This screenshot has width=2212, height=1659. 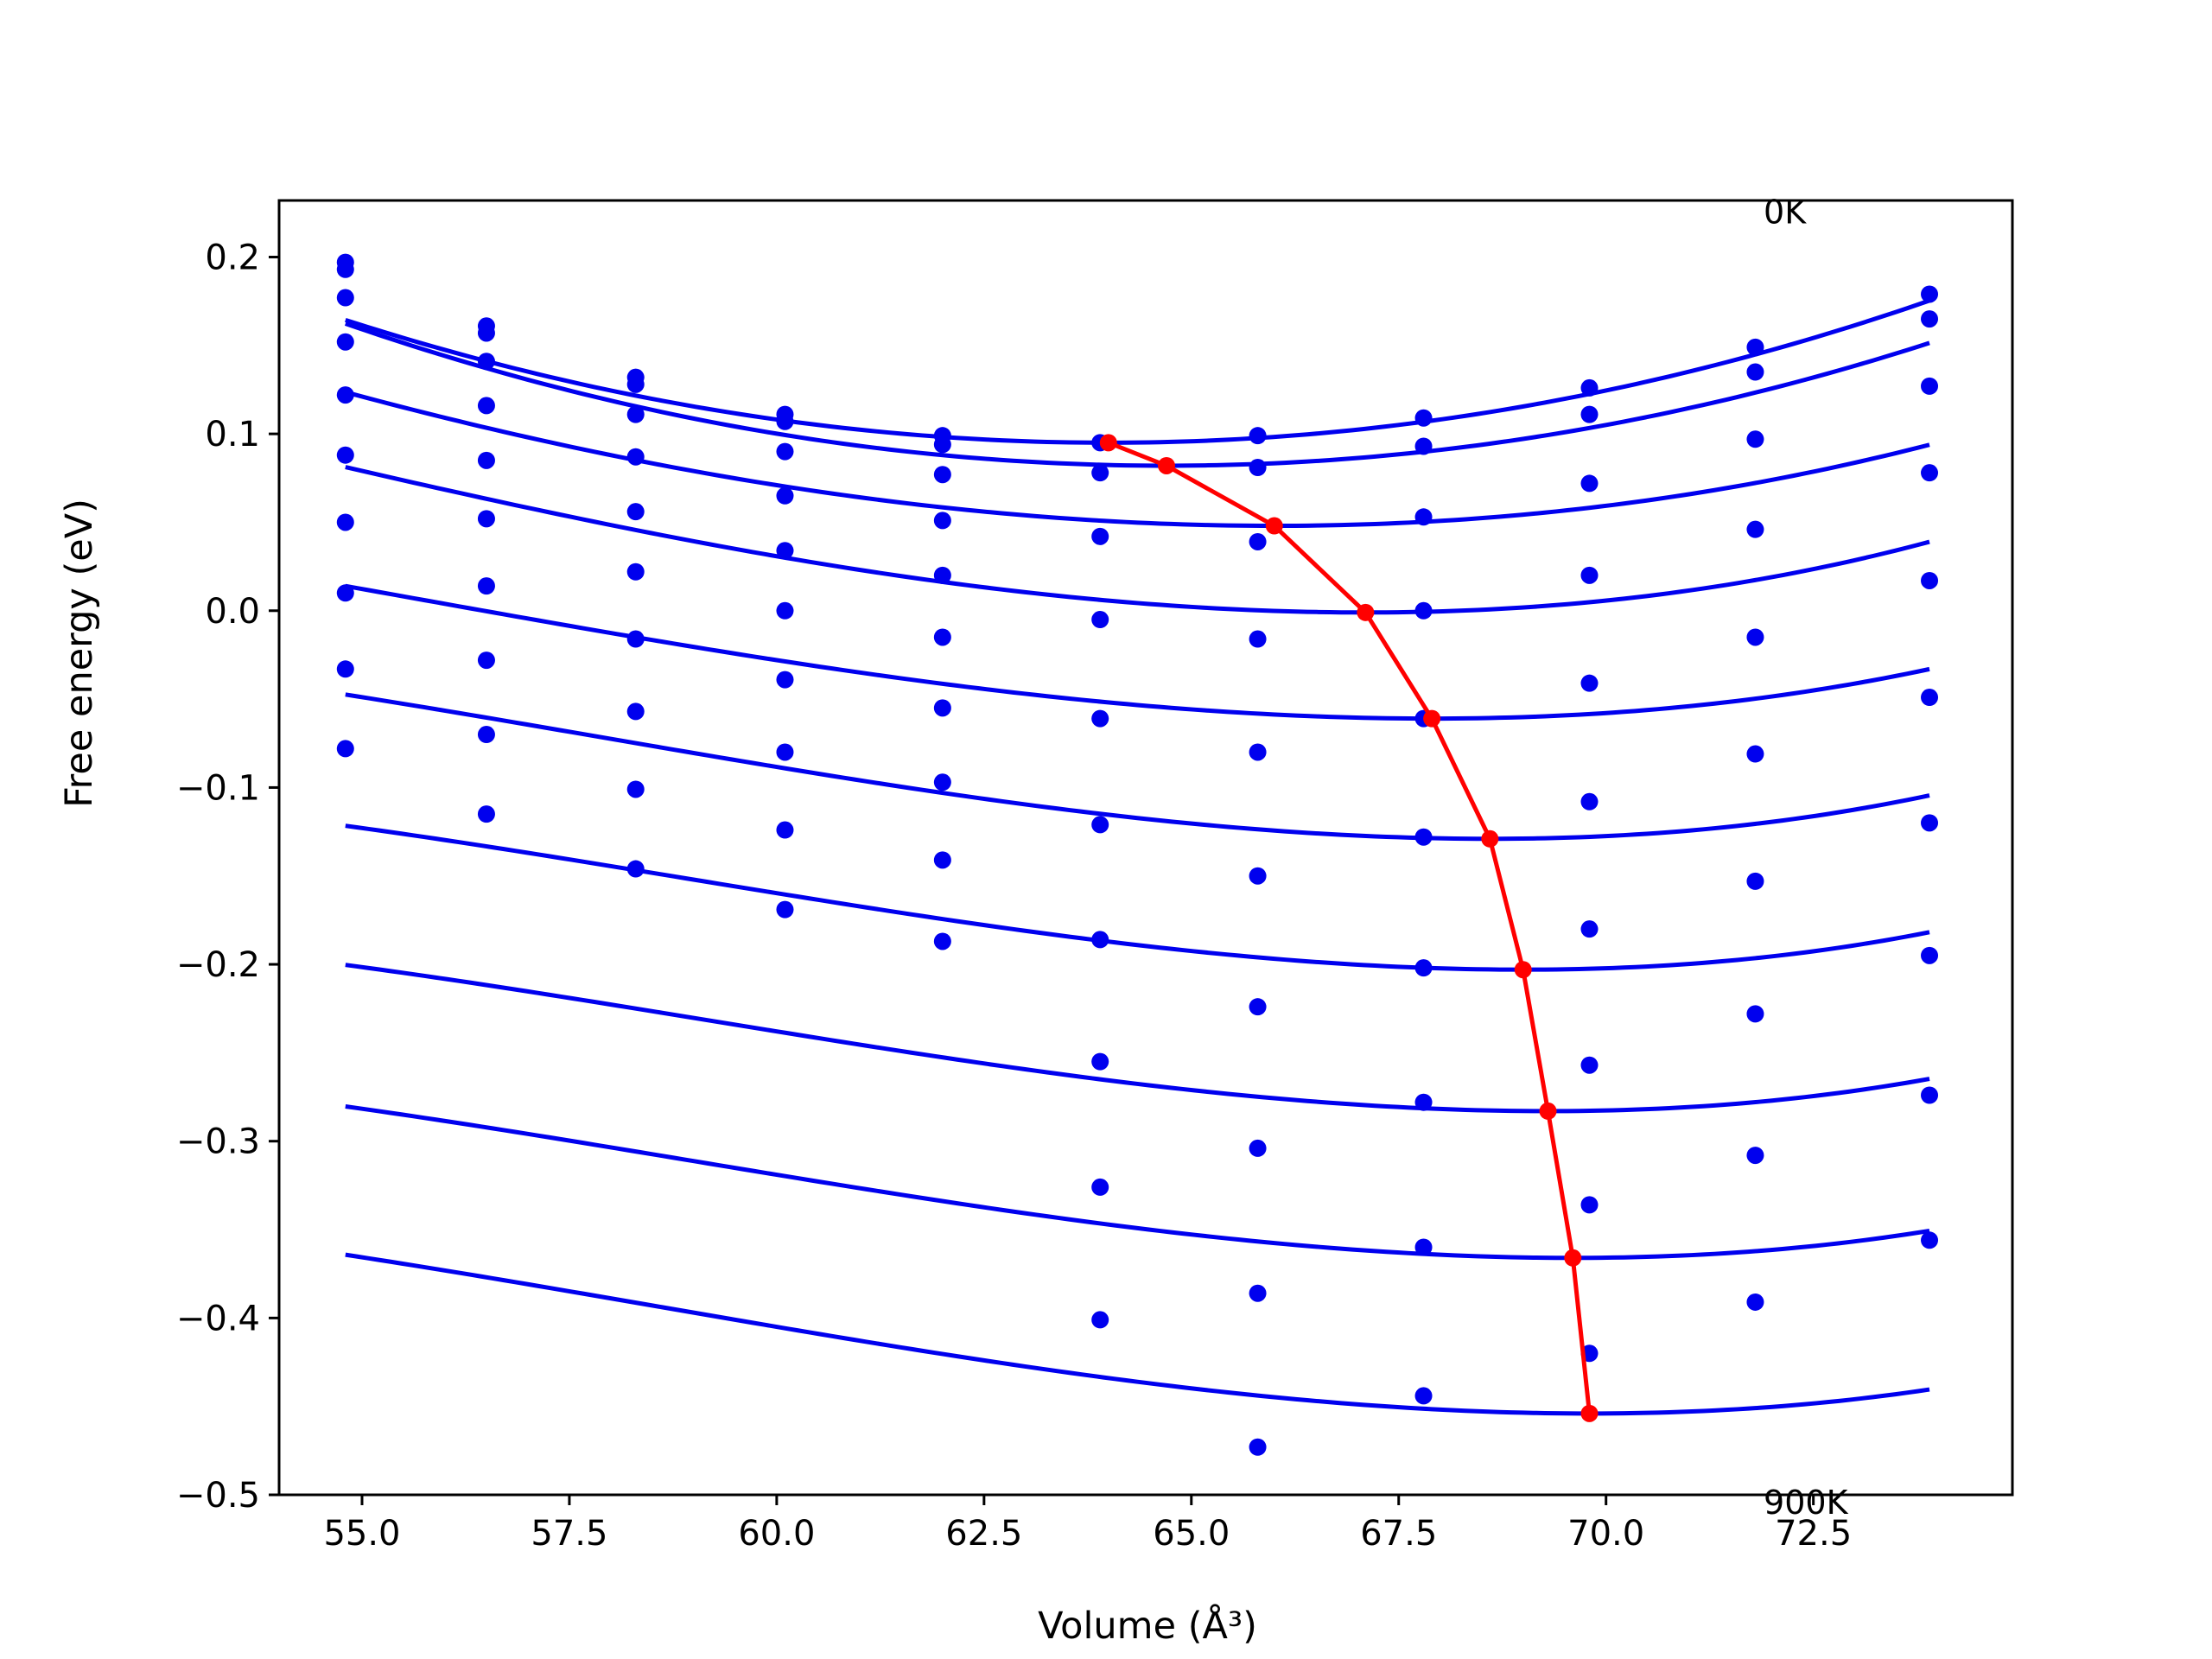 What do you see at coordinates (1806, 1503) in the screenshot?
I see `temperature-label-high: 900K` at bounding box center [1806, 1503].